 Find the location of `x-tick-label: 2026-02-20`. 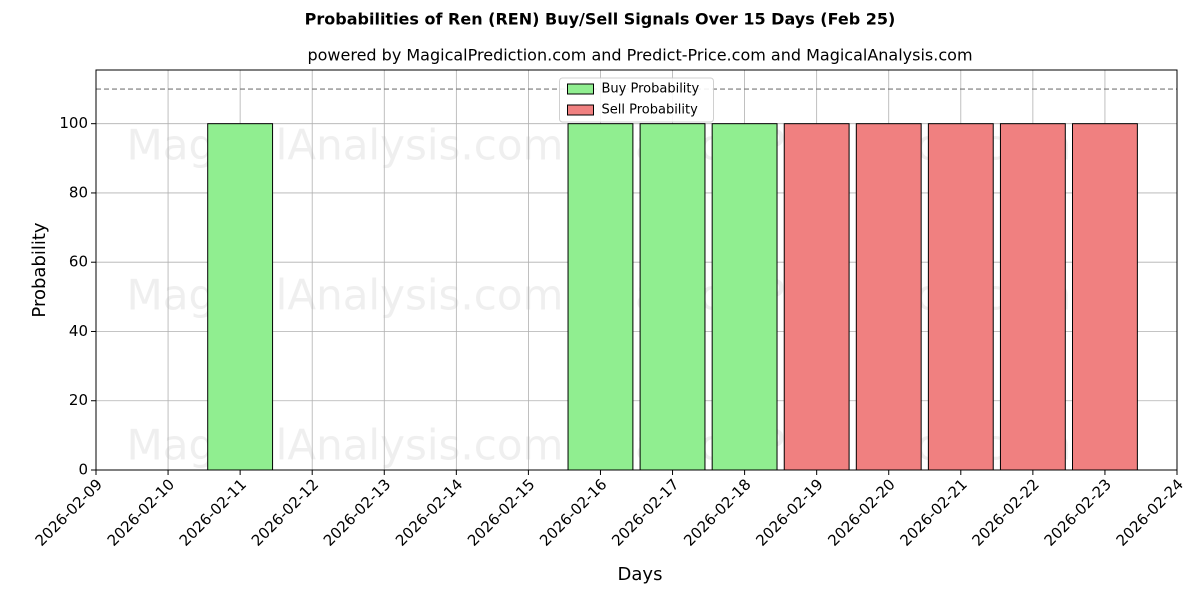

x-tick-label: 2026-02-20 is located at coordinates (861, 512).